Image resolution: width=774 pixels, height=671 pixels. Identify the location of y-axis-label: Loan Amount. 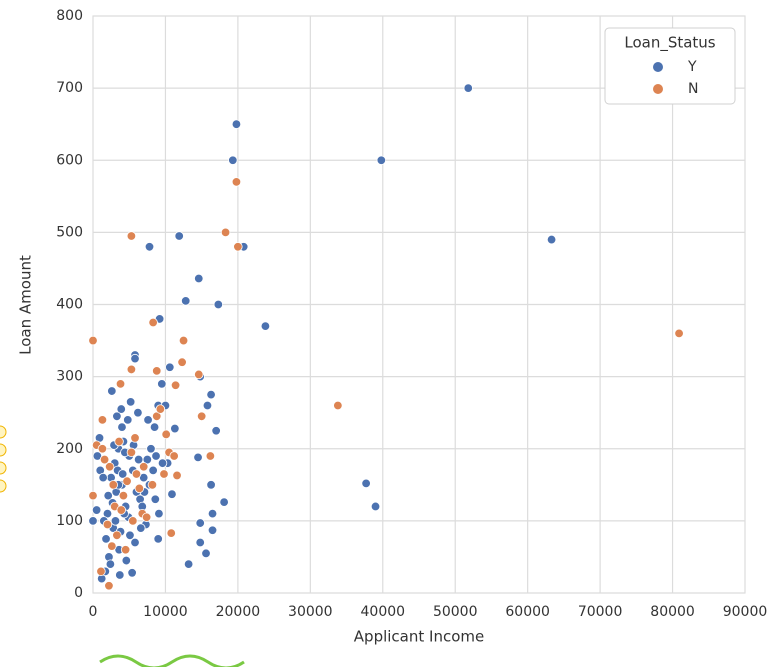
(26, 305).